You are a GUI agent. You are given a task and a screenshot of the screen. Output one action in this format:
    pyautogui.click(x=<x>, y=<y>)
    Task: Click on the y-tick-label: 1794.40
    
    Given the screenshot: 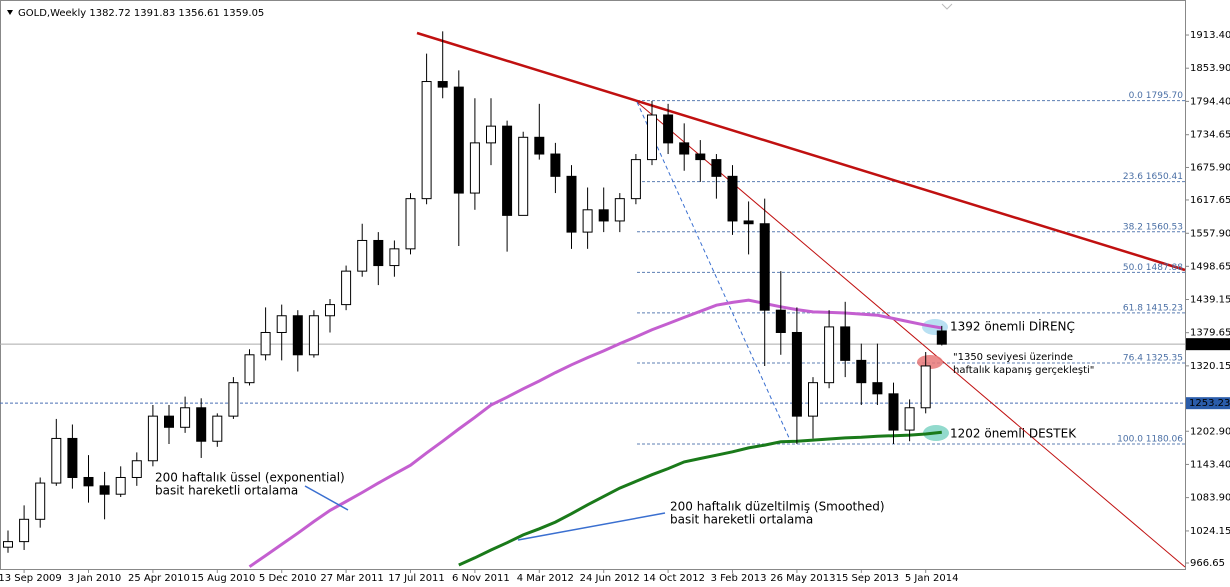 What is the action you would take?
    pyautogui.click(x=1210, y=101)
    